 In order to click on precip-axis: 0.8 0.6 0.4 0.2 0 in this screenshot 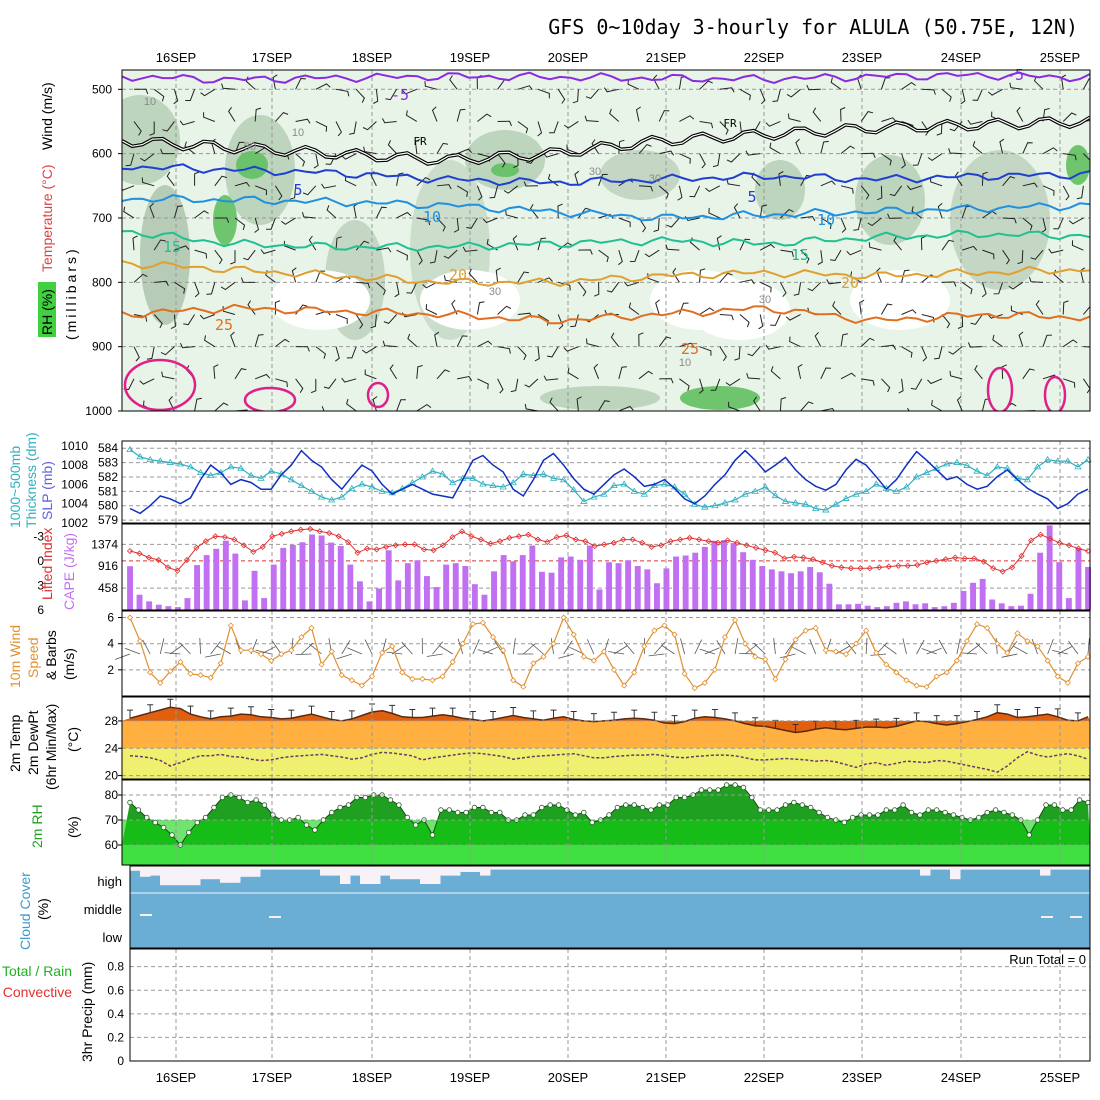, I will do `click(115, 1014)`.